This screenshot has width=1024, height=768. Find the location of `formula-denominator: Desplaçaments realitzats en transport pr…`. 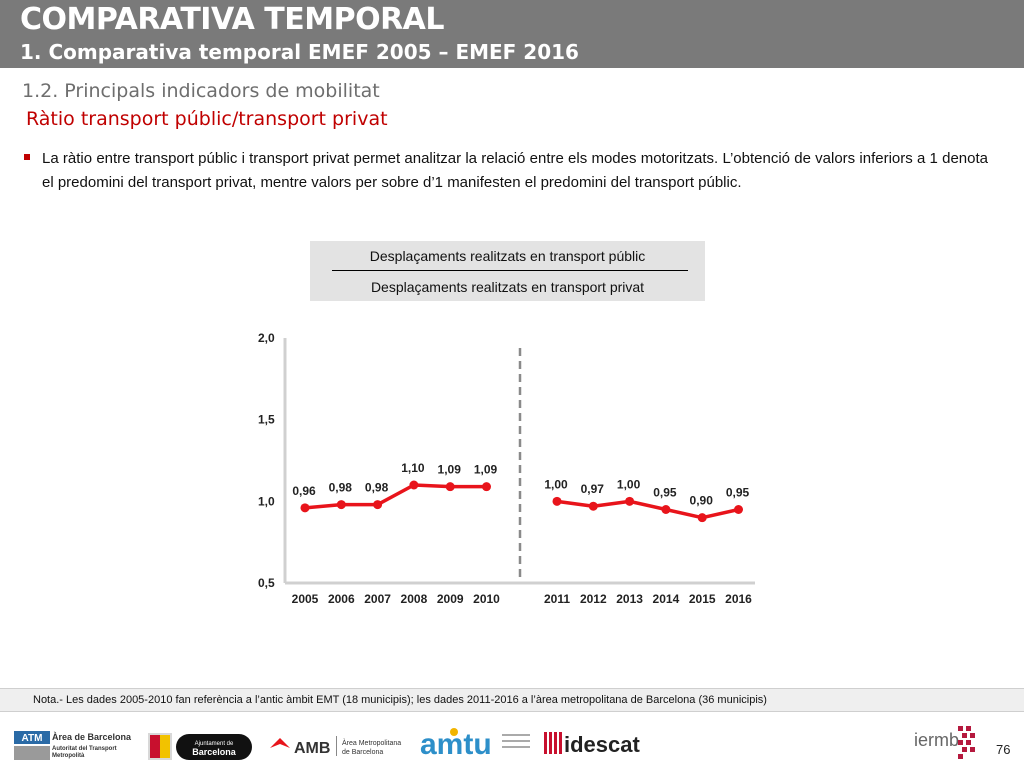

formula-denominator: Desplaçaments realitzats en transport pr… is located at coordinates (507, 287).